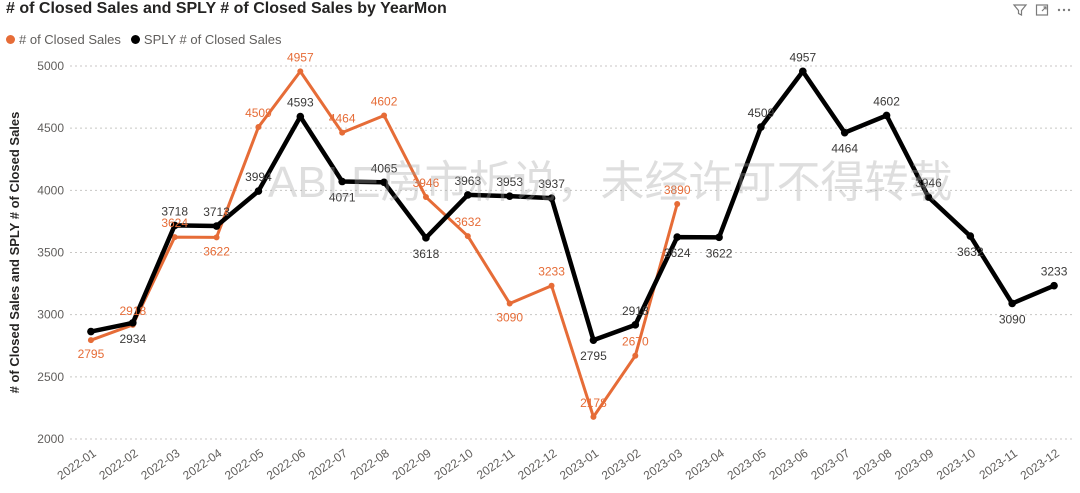  I want to click on filter-icon, so click(1020, 10).